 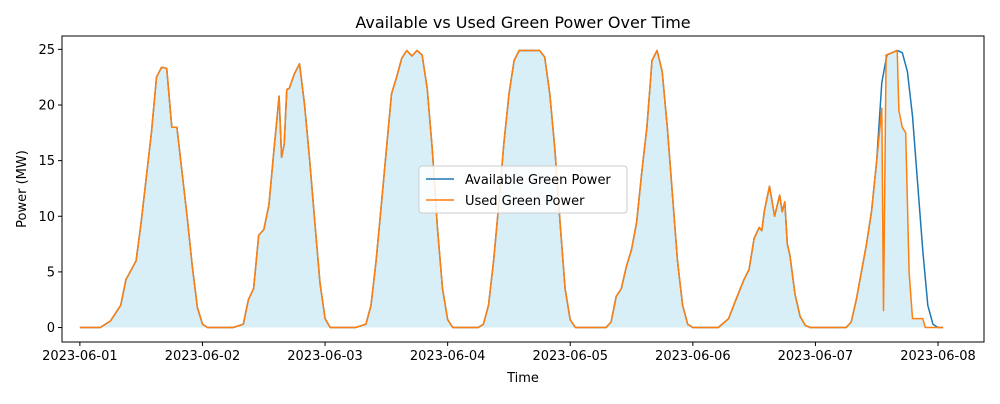 What do you see at coordinates (51, 328) in the screenshot?
I see `y-tick-label: 0` at bounding box center [51, 328].